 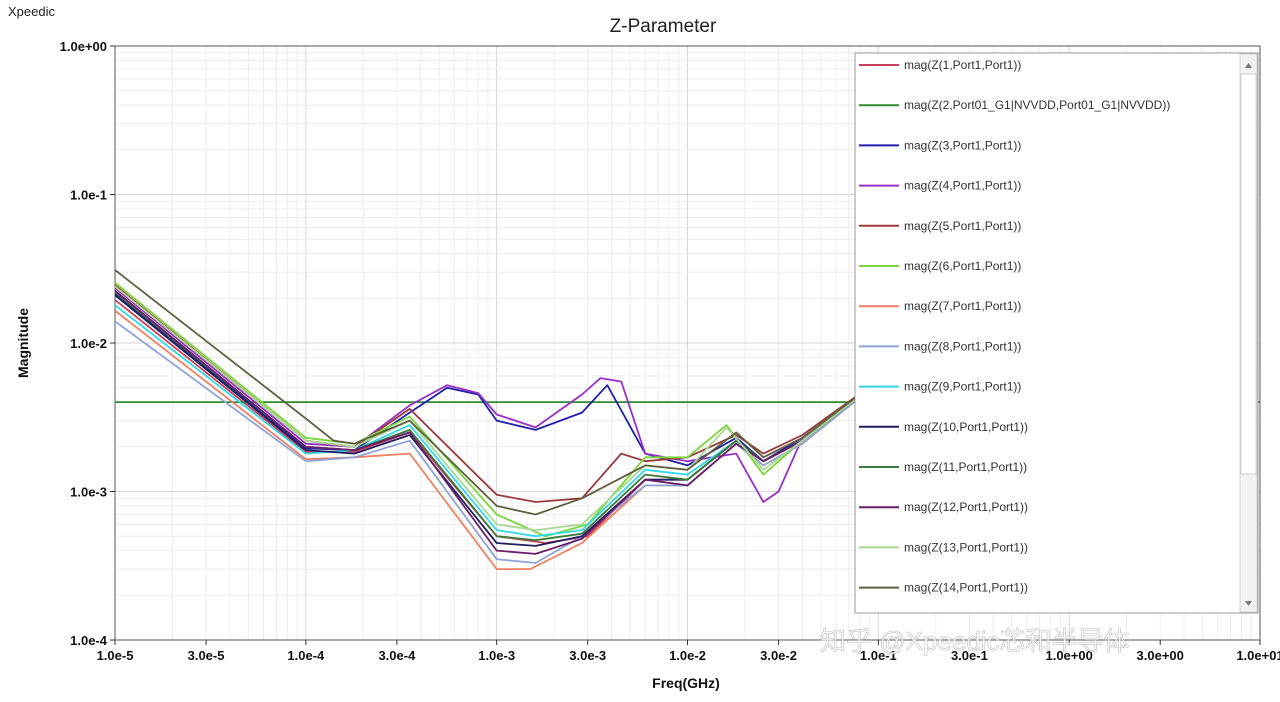 I want to click on legend-label: mag(Z(6,Port1,Port1)), so click(x=962, y=266).